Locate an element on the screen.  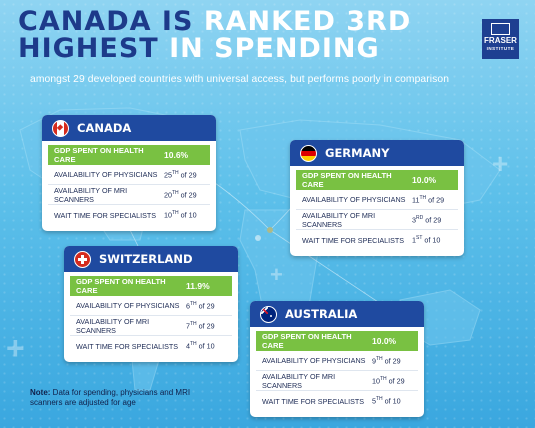
title-line2-a: HIGHEST is located at coordinates (94, 48).